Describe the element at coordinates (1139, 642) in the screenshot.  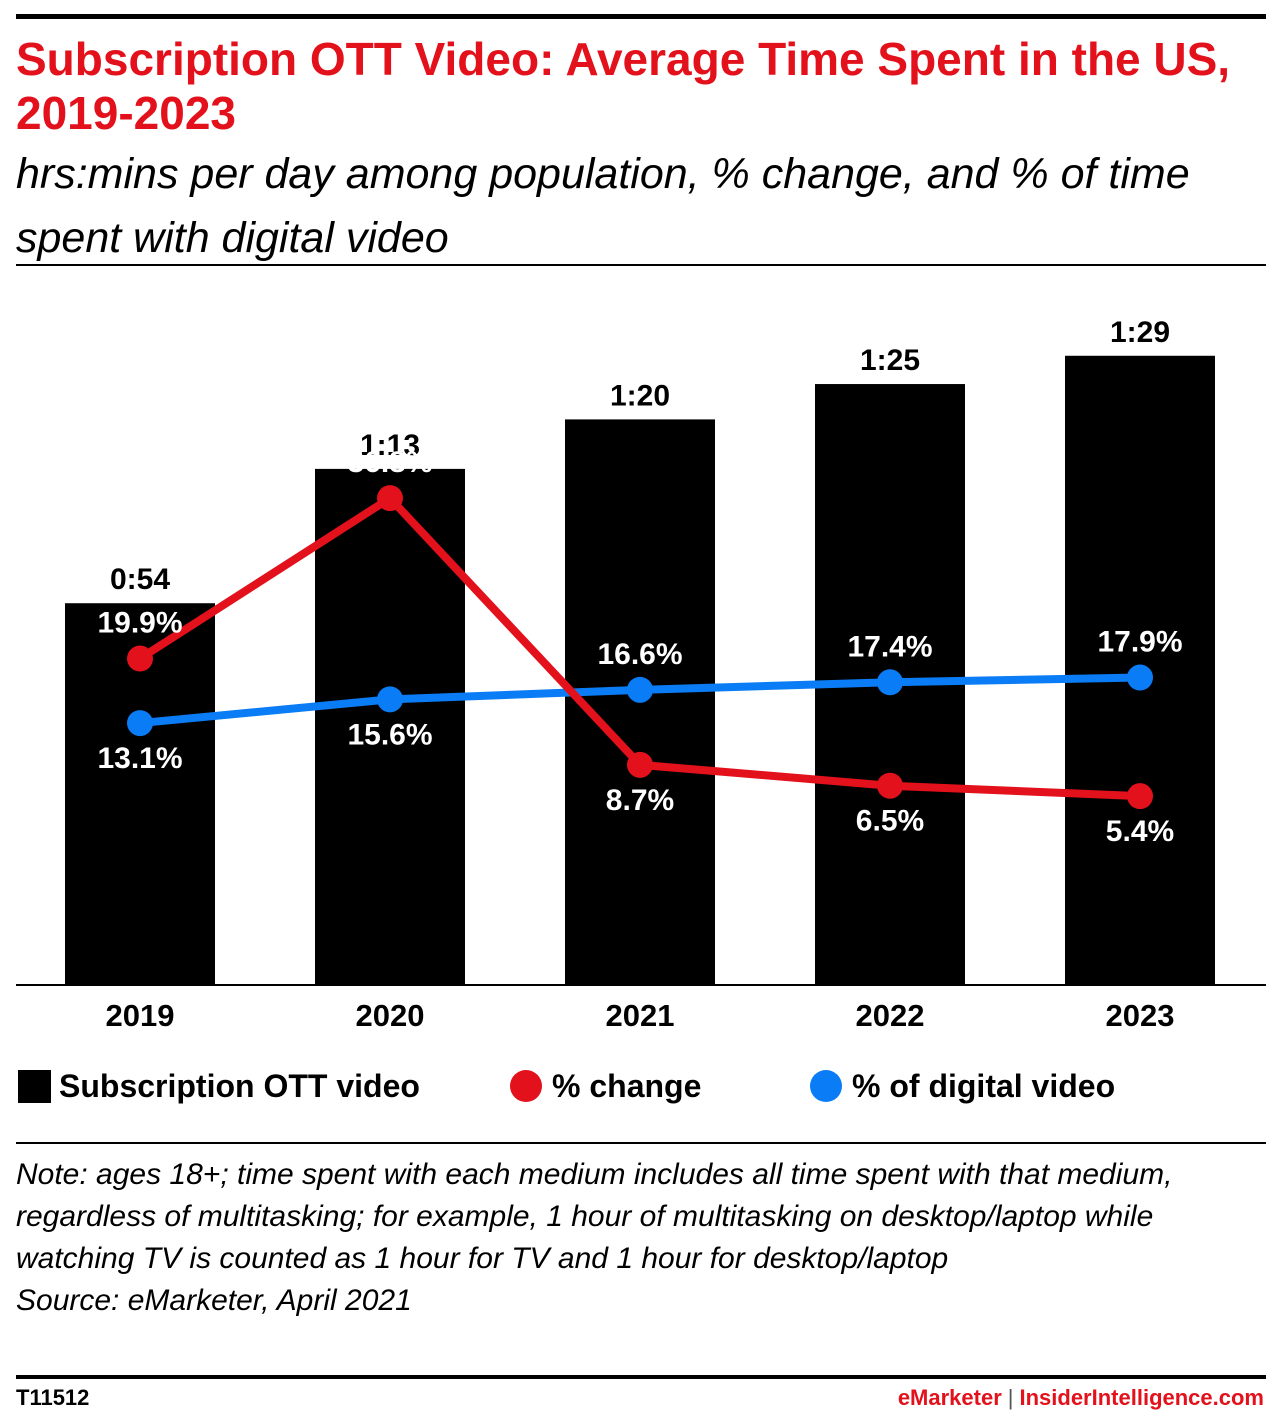
I see `line-value-label: 17.9%` at that location.